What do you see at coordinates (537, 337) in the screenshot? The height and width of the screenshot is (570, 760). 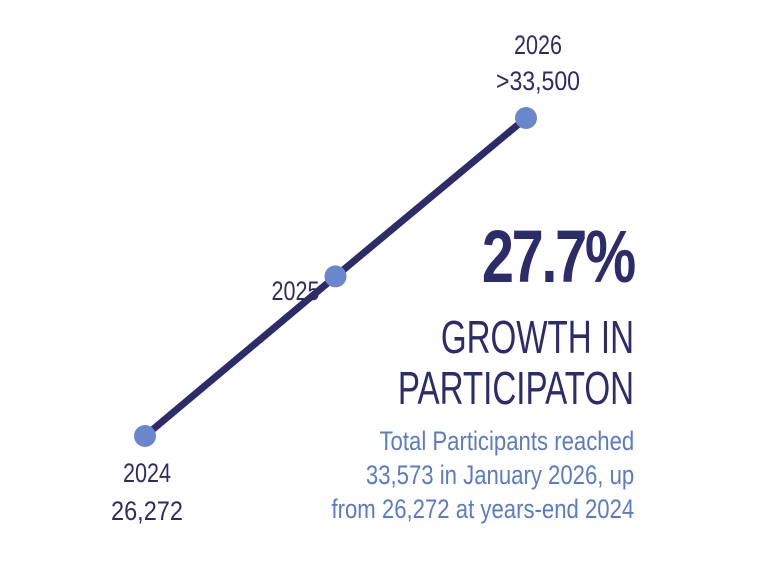 I see `growth-headline-line-1: GROWTH IN` at bounding box center [537, 337].